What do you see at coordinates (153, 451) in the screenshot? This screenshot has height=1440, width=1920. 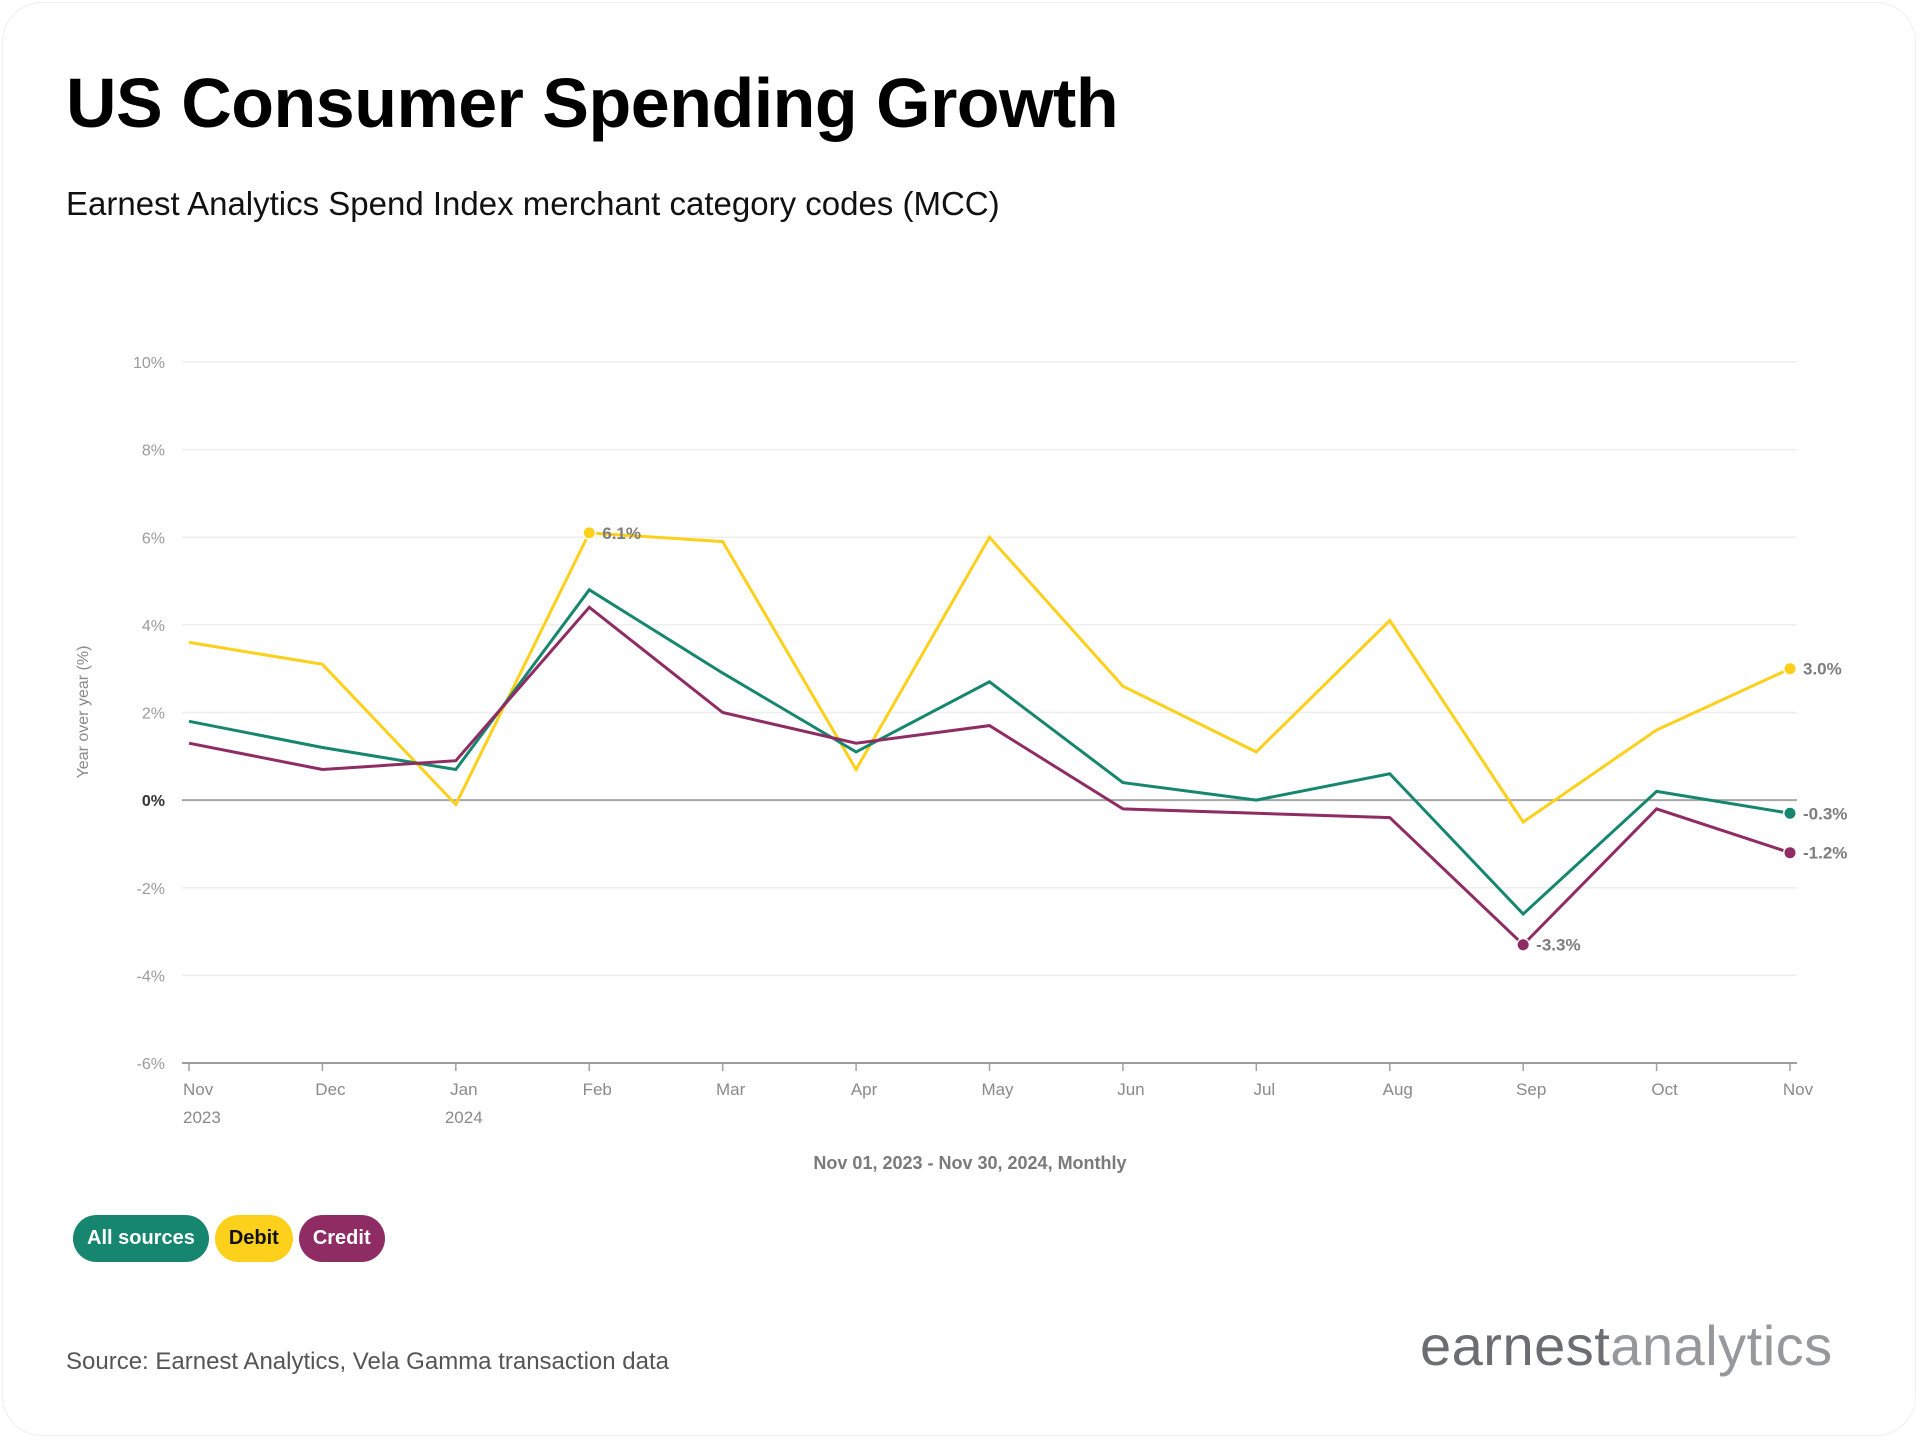 I see `y-tick-label: 8%` at bounding box center [153, 451].